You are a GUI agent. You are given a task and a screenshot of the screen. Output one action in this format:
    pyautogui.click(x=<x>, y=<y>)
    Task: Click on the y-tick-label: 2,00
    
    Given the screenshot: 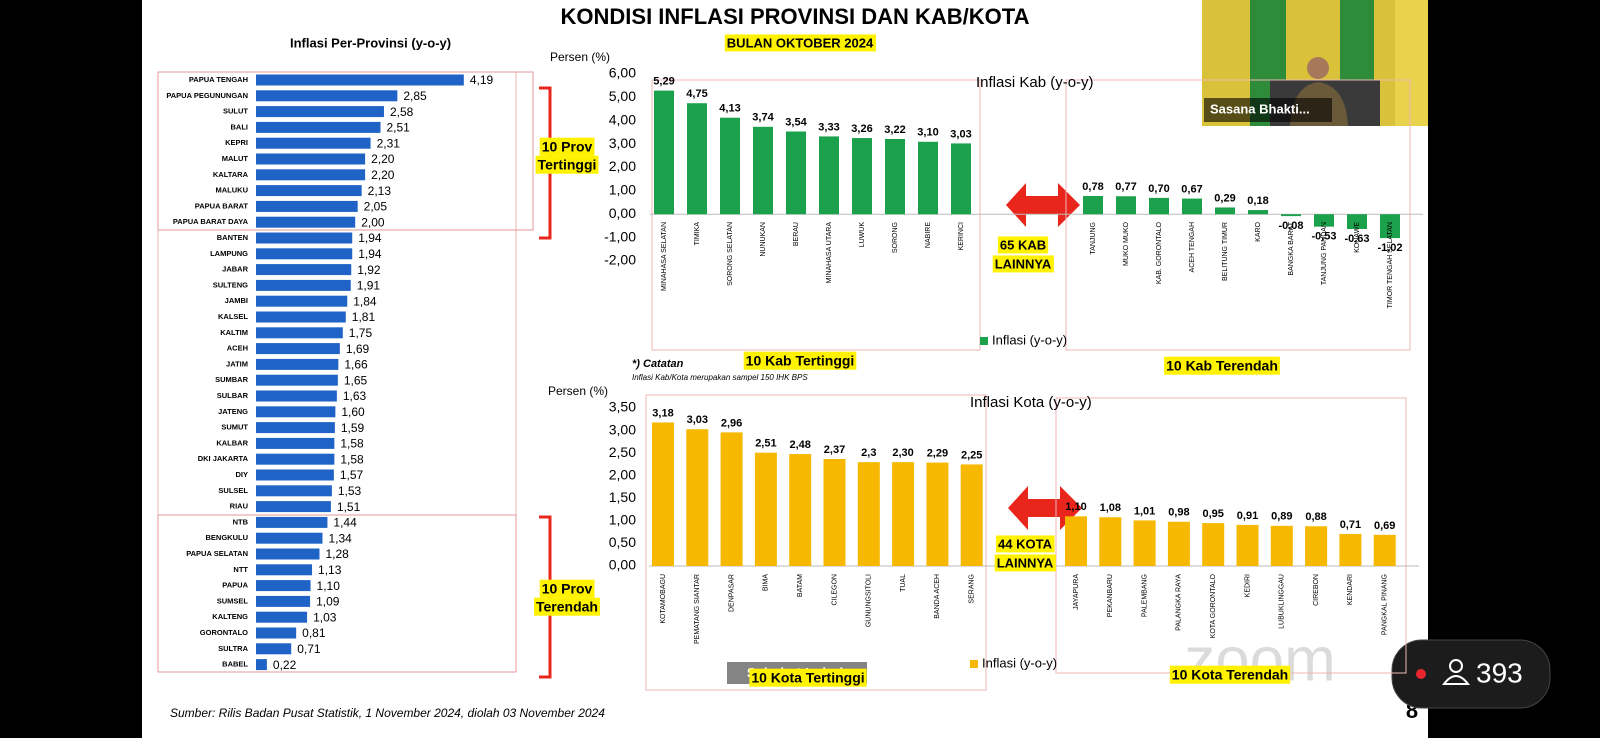 What is the action you would take?
    pyautogui.click(x=622, y=474)
    